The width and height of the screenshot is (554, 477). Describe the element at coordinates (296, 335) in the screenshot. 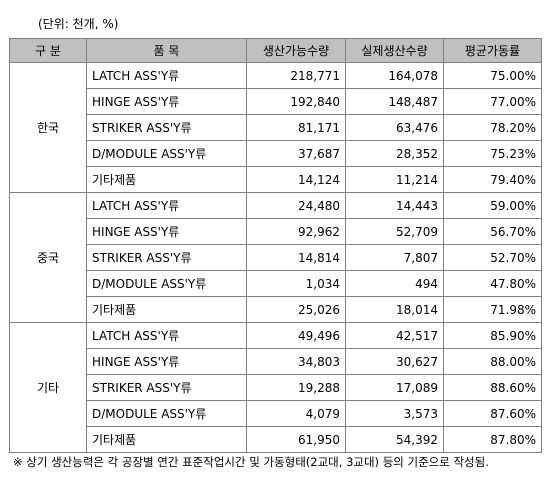

I see `capacity-cell: 49,496` at that location.